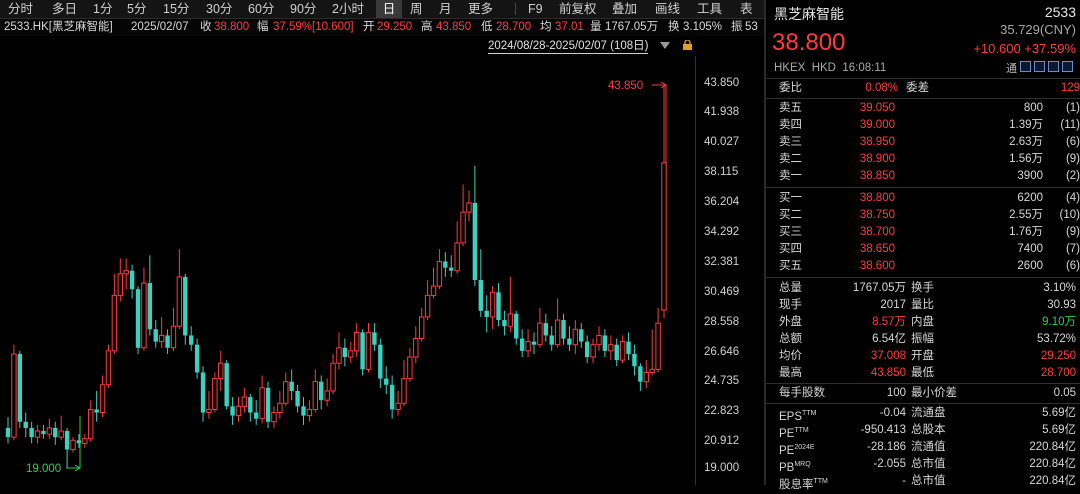  What do you see at coordinates (790, 198) in the screenshot?
I see `bid-label: 买一` at bounding box center [790, 198].